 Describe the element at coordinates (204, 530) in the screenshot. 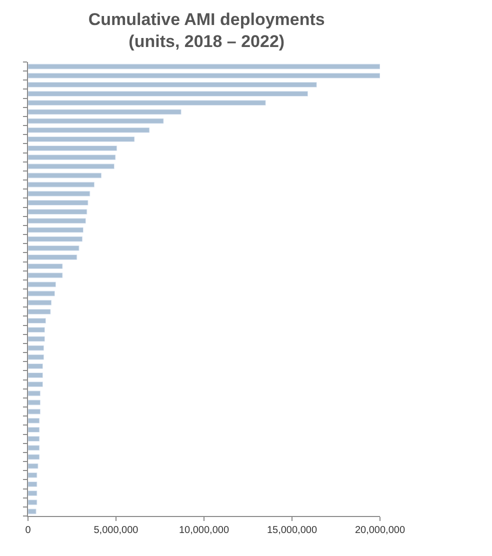

I see `x-tick-label: 10,000,000` at that location.